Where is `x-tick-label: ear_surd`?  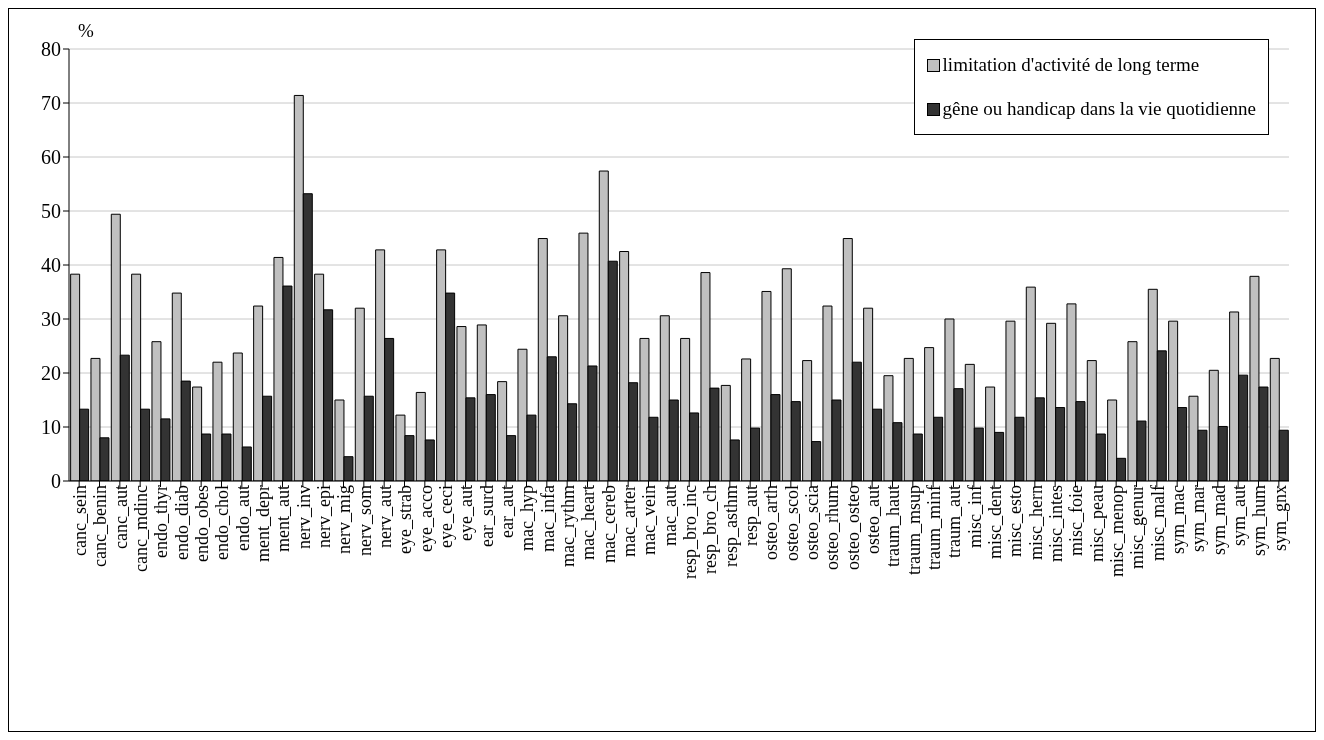
x-tick-label: ear_surd is located at coordinates (486, 516).